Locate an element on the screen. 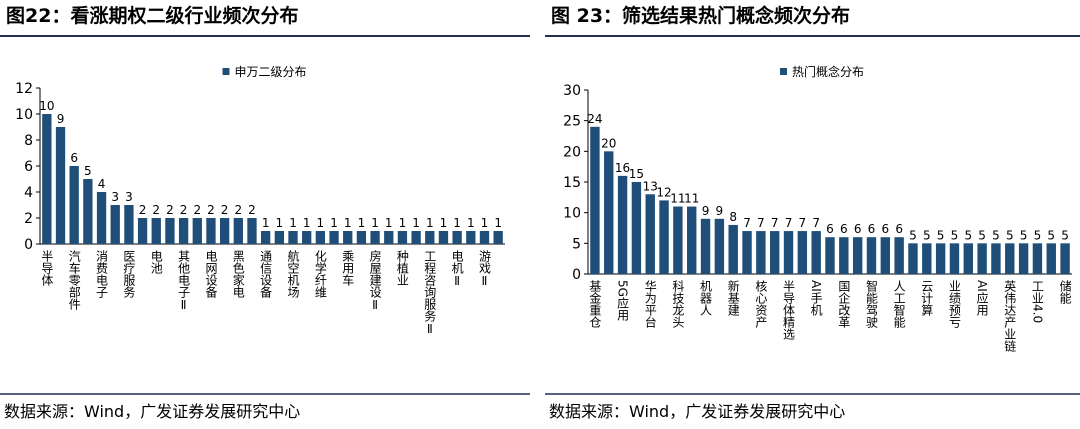 The image size is (1080, 429). x-tick-label: 游戏Ⅱ is located at coordinates (484, 269).